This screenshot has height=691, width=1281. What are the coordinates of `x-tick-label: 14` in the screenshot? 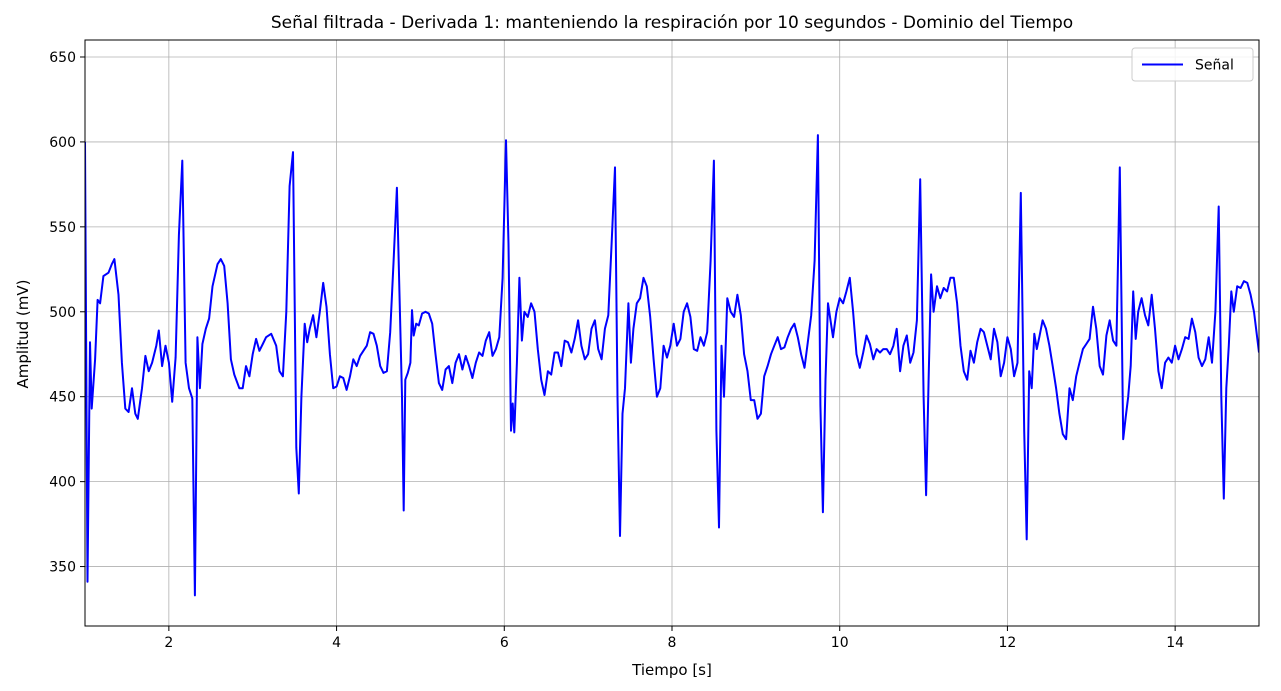 It's located at (1175, 643).